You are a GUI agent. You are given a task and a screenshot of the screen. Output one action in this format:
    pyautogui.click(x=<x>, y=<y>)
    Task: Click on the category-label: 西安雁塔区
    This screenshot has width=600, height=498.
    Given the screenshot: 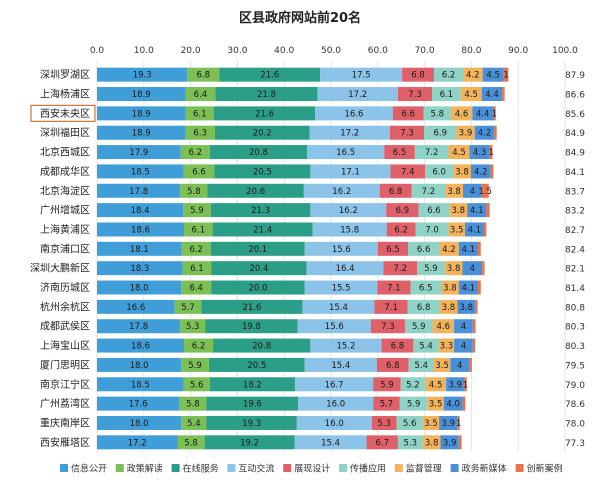 What is the action you would take?
    pyautogui.click(x=65, y=442)
    